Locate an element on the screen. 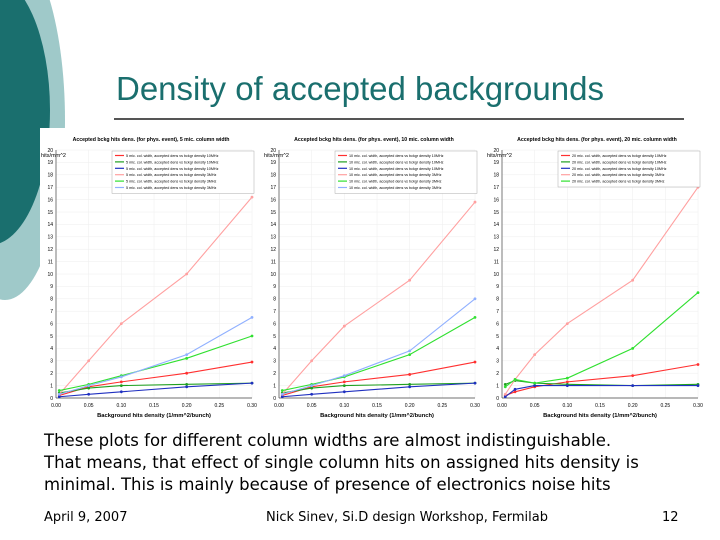 The height and width of the screenshot is (540, 720). legend-box is located at coordinates (183, 172).